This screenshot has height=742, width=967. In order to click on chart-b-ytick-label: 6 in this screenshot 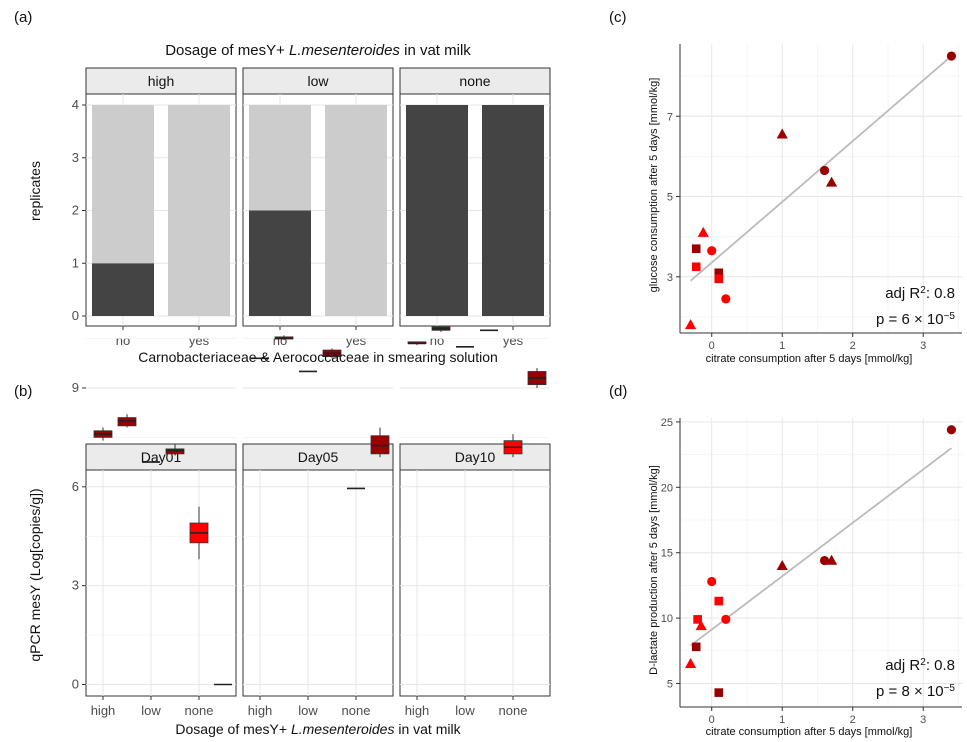, I will do `click(75, 486)`.